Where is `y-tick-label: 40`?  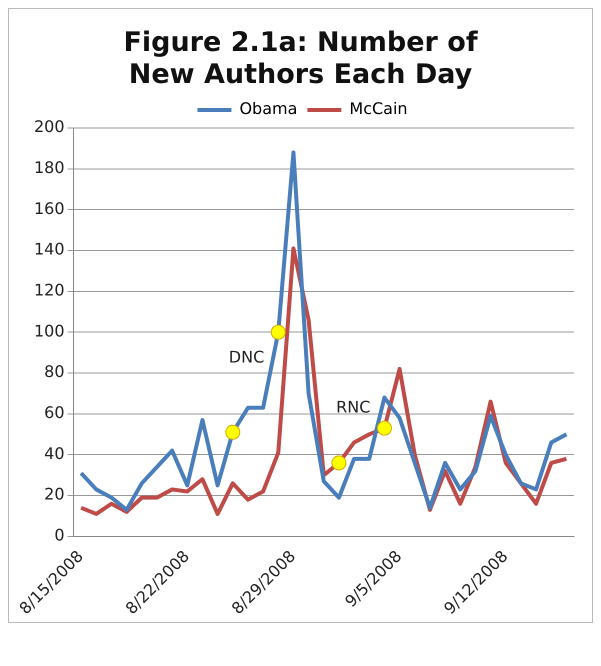
y-tick-label: 40 is located at coordinates (54, 453).